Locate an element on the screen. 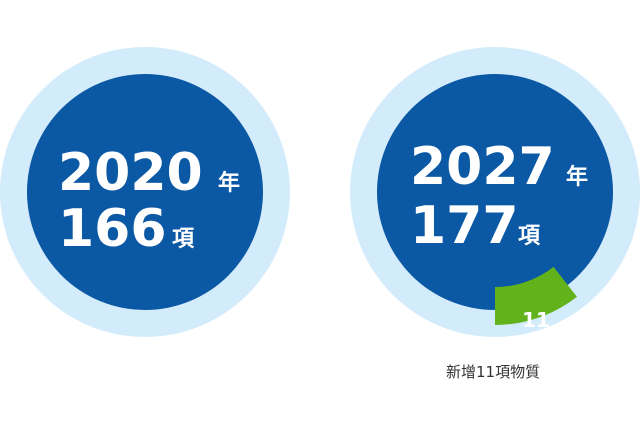  count-2027: 177 is located at coordinates (464, 226).